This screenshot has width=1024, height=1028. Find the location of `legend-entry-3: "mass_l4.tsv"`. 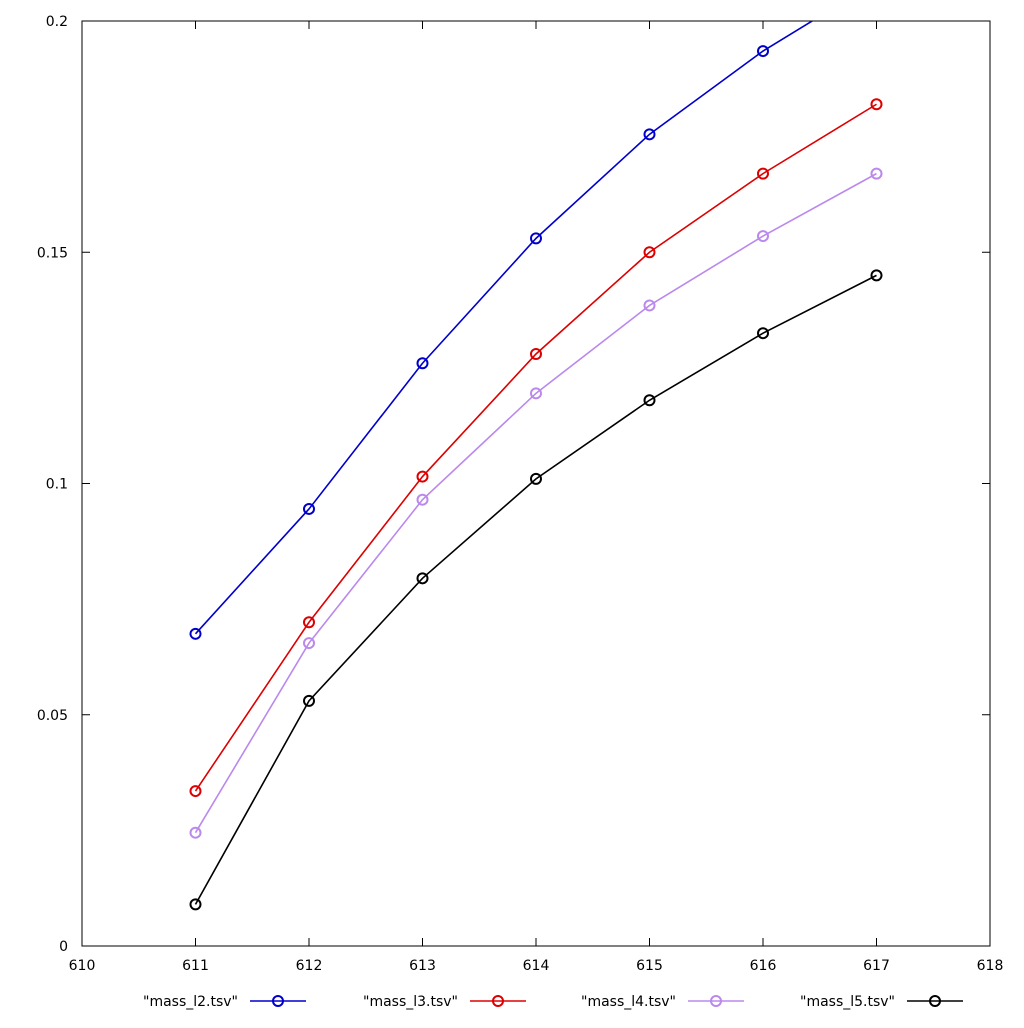

legend-entry-3: "mass_l4.tsv" is located at coordinates (662, 1002).